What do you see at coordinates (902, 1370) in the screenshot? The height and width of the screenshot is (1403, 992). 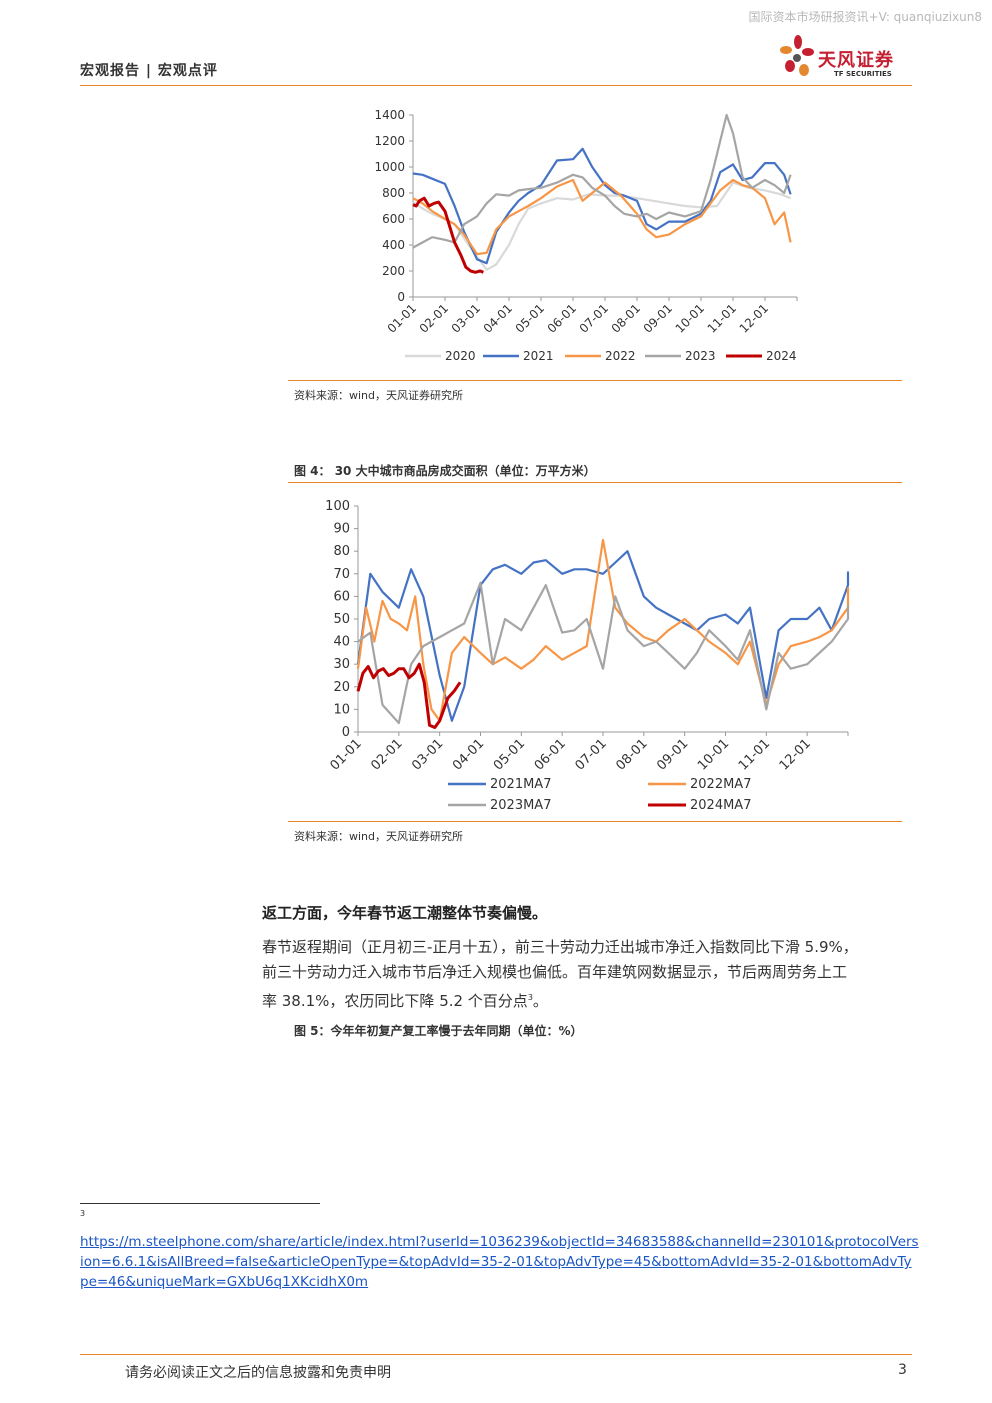 I see `page-number: 3` at bounding box center [902, 1370].